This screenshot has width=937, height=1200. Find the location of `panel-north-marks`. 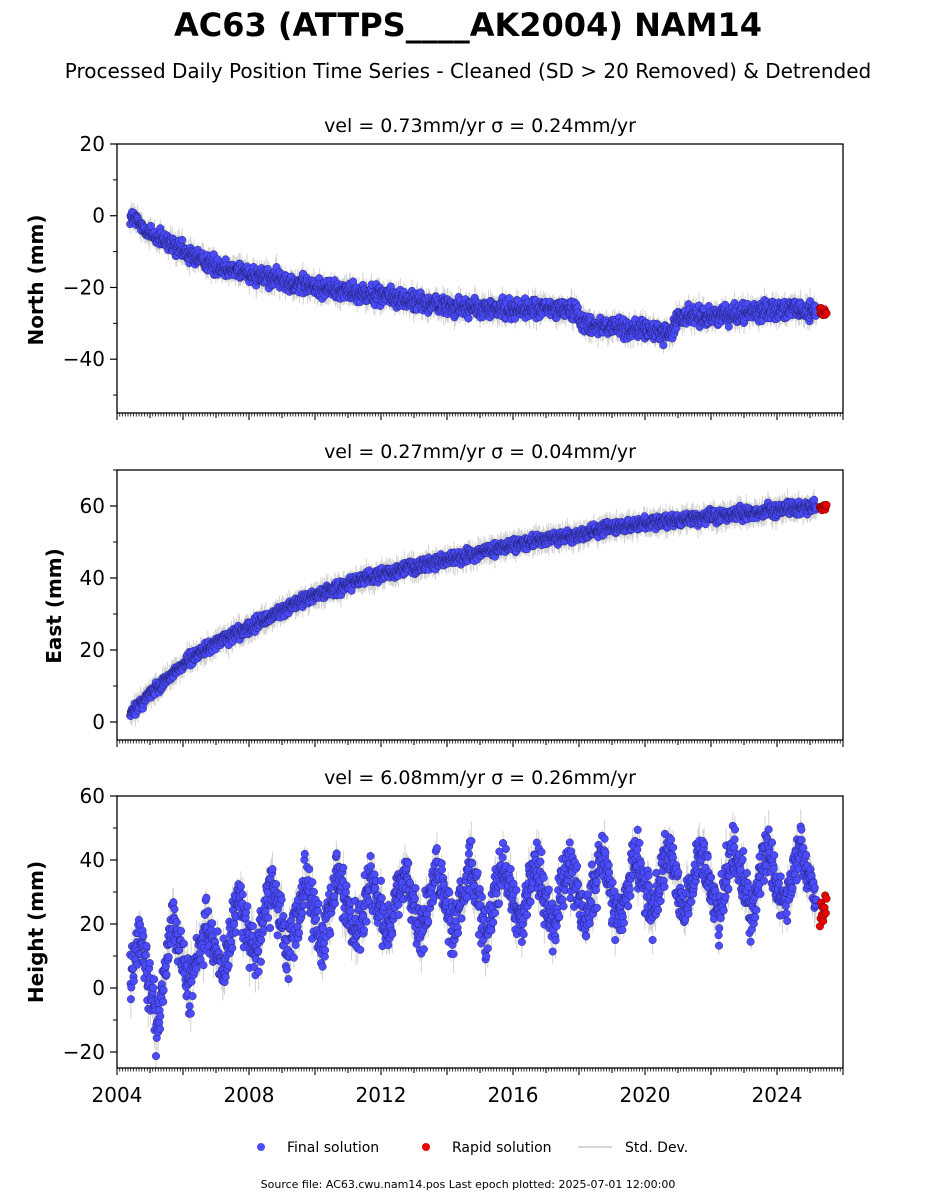

panel-north-marks is located at coordinates (478, 277).